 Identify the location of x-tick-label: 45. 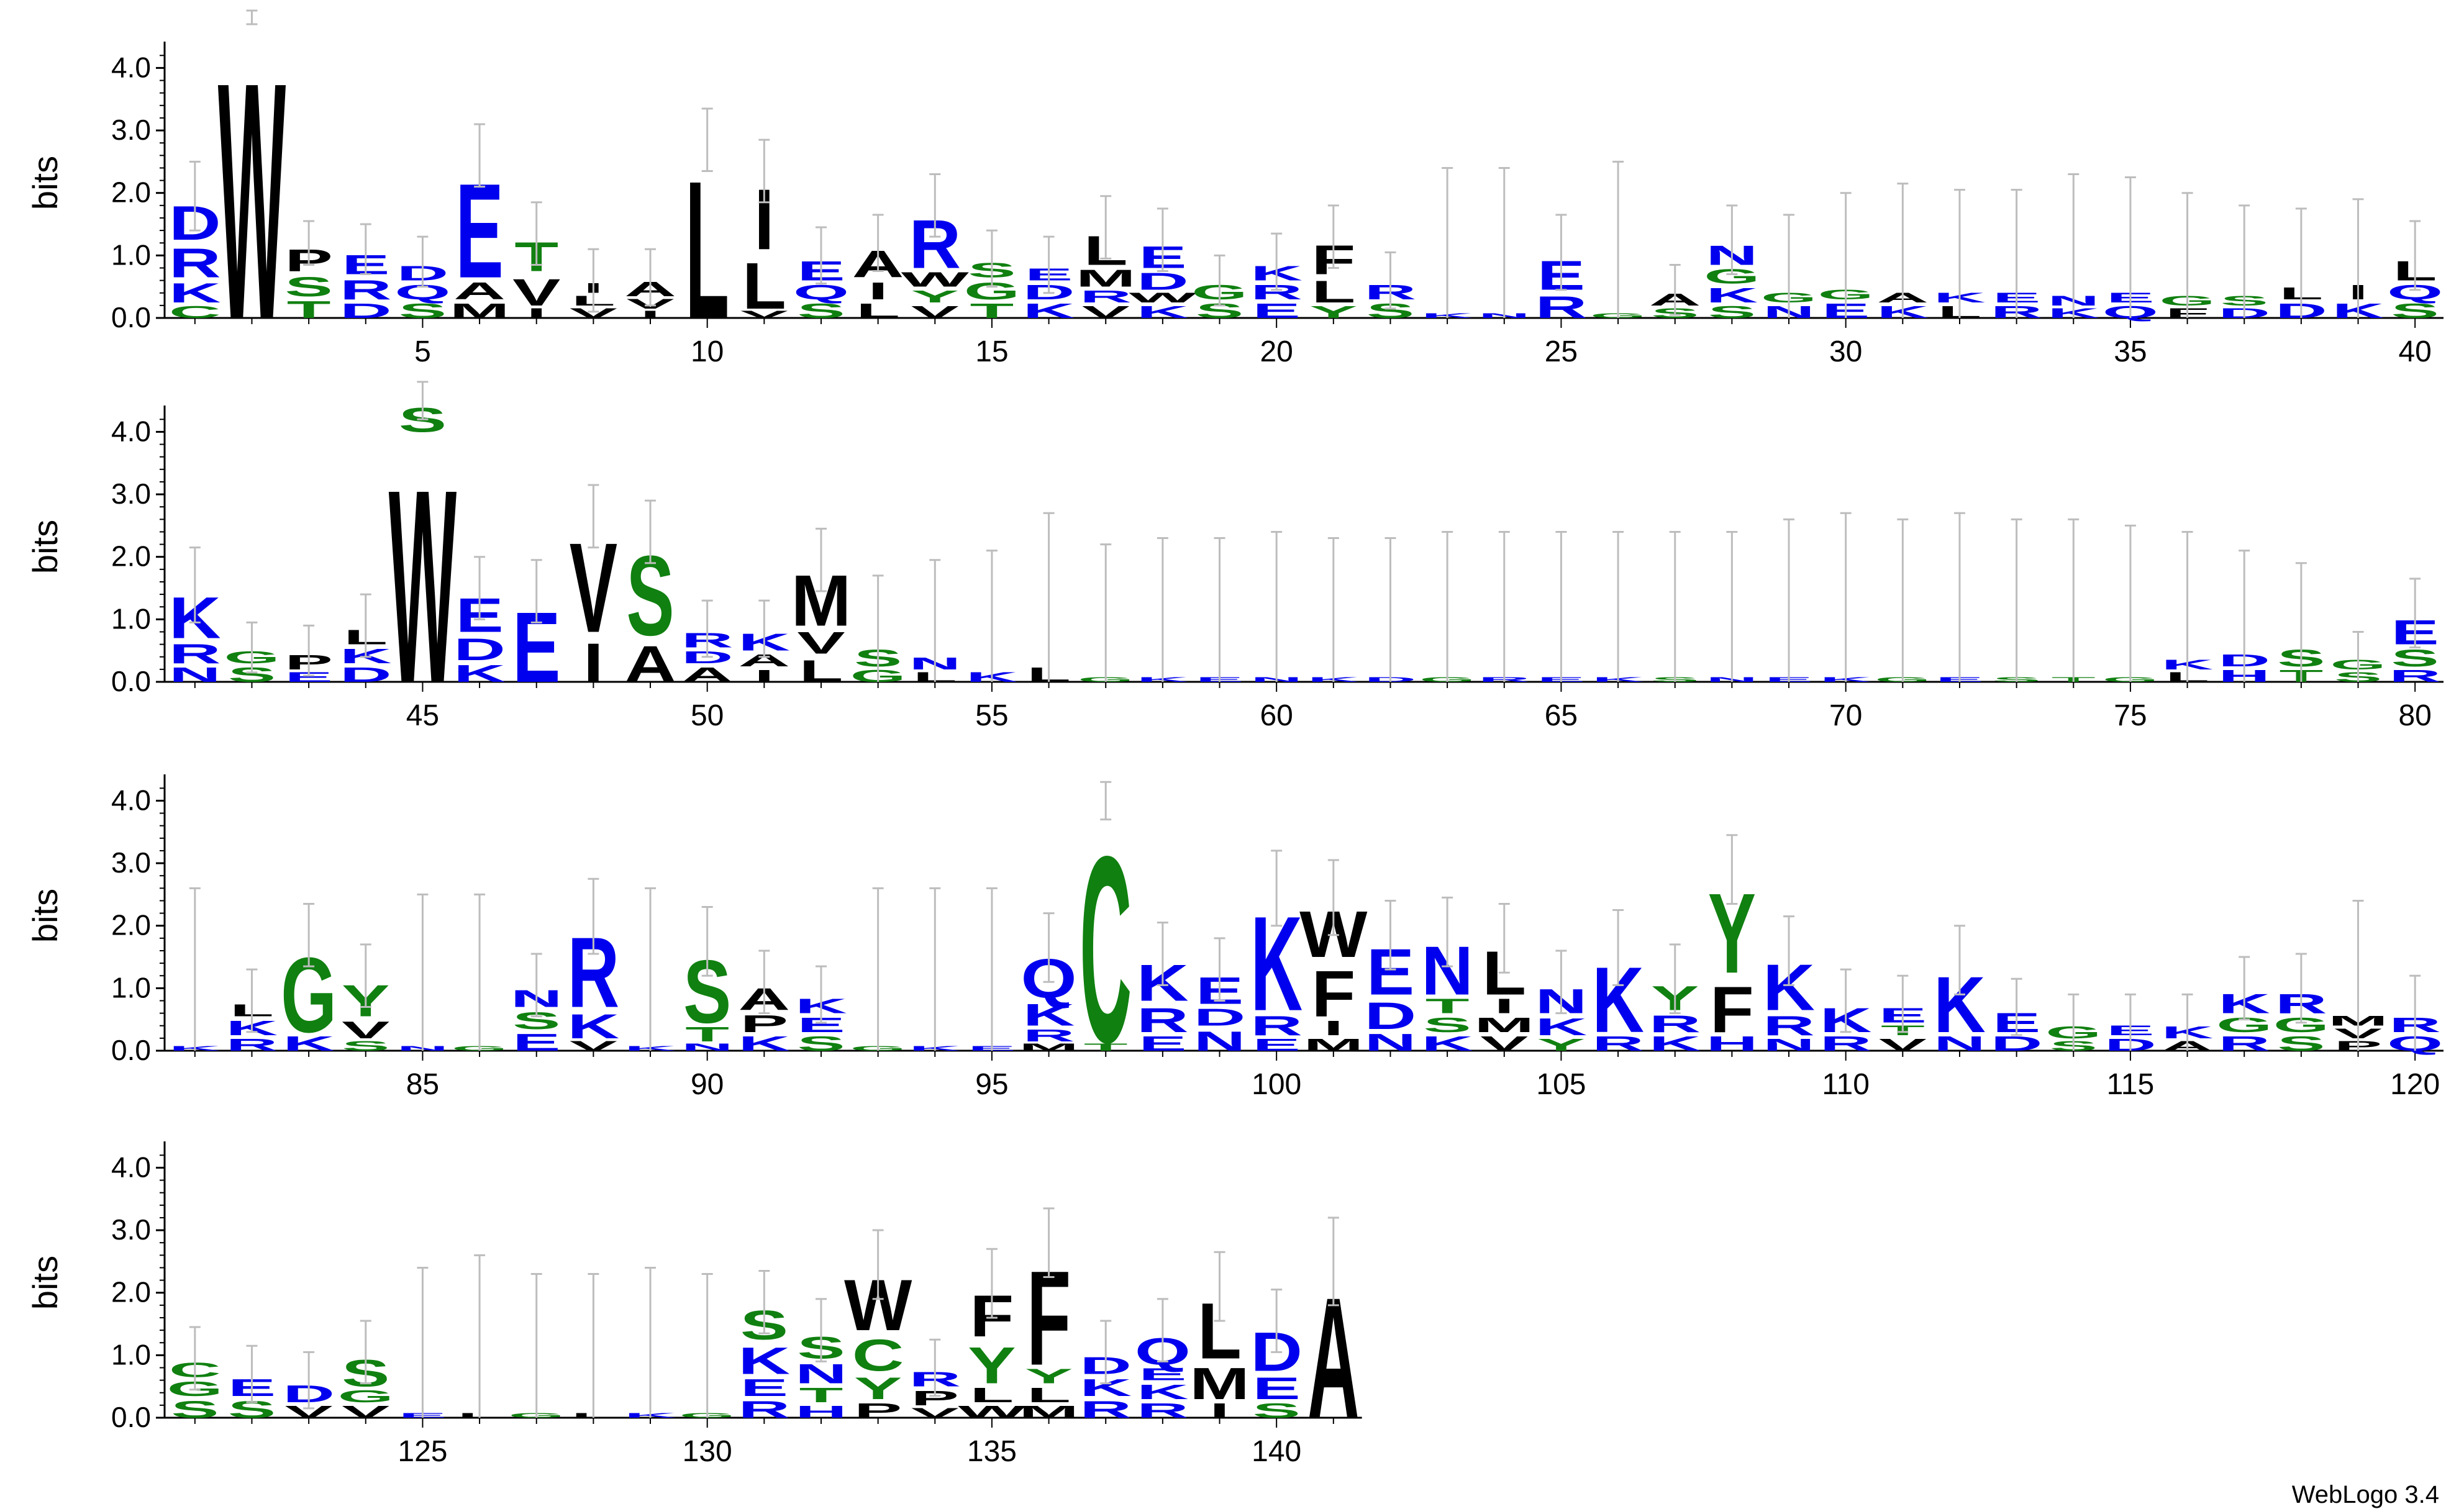
(423, 715).